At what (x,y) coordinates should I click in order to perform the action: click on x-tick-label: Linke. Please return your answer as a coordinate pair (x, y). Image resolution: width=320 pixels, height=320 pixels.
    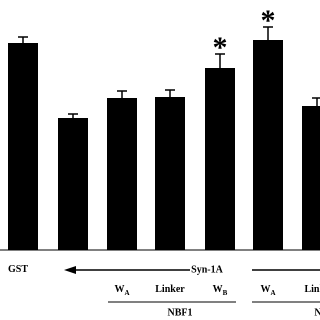
    Looking at the image, I should click on (312, 289).